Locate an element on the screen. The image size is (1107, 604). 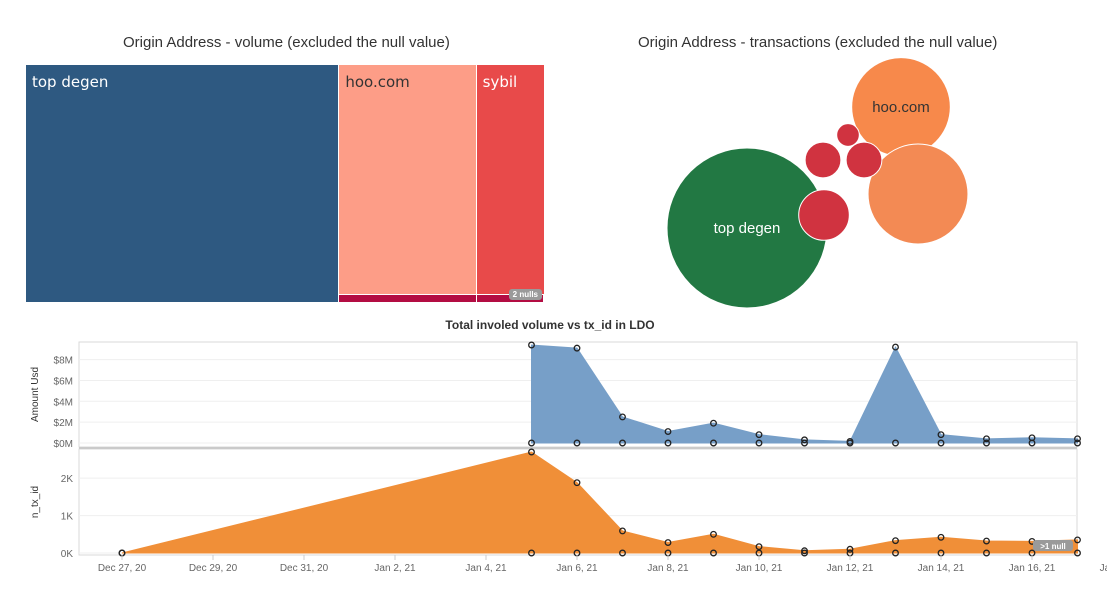
amount-usd-area is located at coordinates (804, 394).